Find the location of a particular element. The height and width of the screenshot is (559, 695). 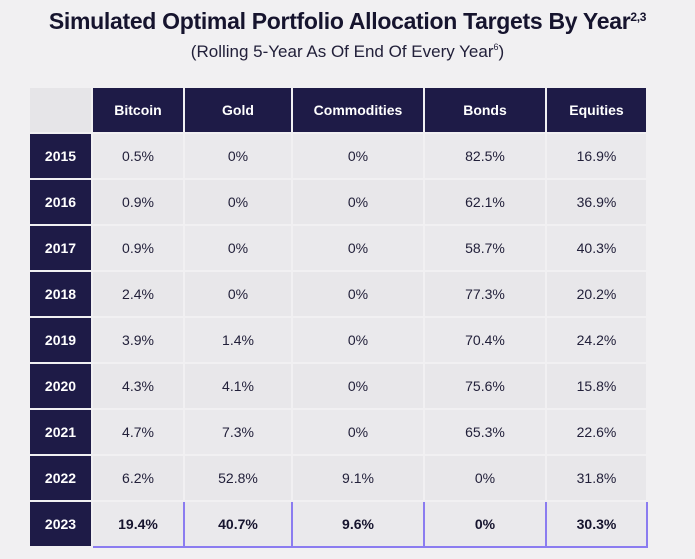

year-cell: 2023 is located at coordinates (60, 524).